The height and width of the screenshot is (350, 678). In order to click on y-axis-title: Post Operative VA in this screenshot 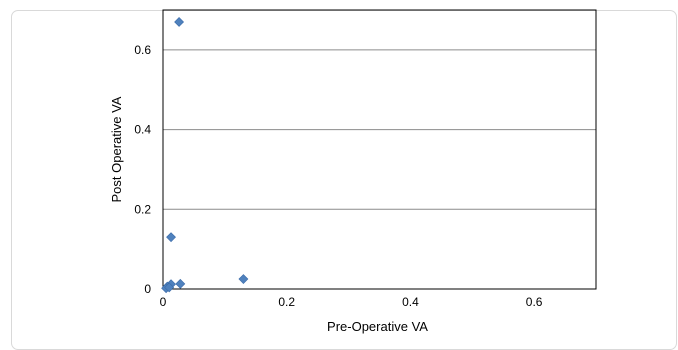, I will do `click(116, 149)`.